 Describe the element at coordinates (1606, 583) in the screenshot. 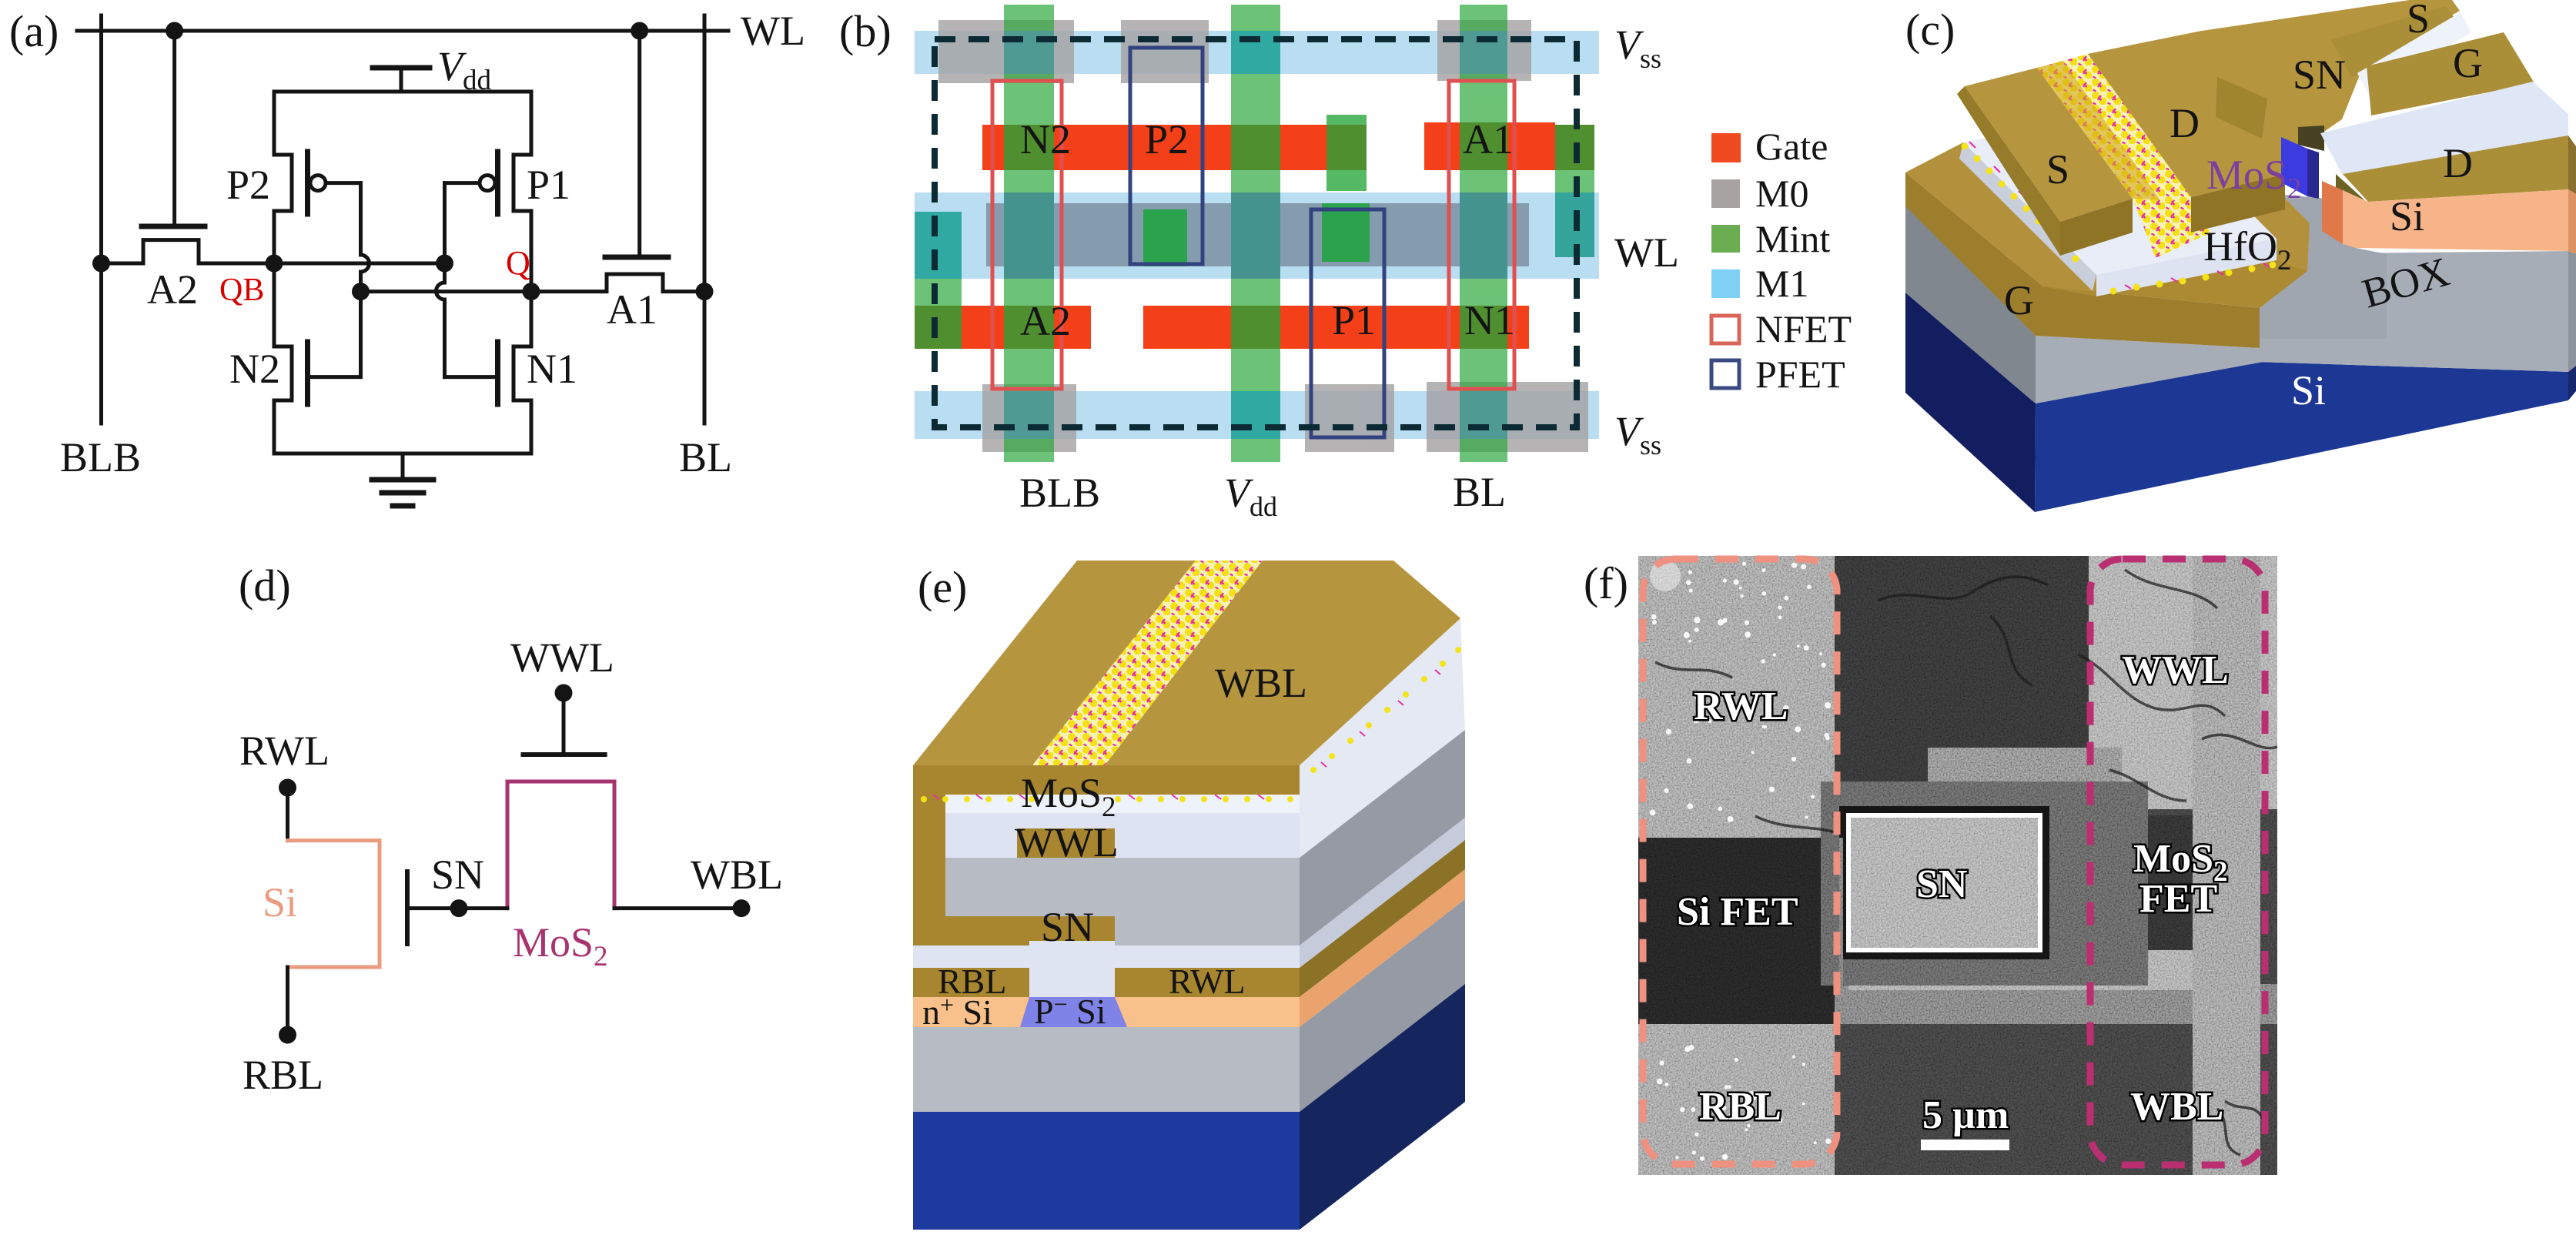

I see `svg-text: (f)` at that location.